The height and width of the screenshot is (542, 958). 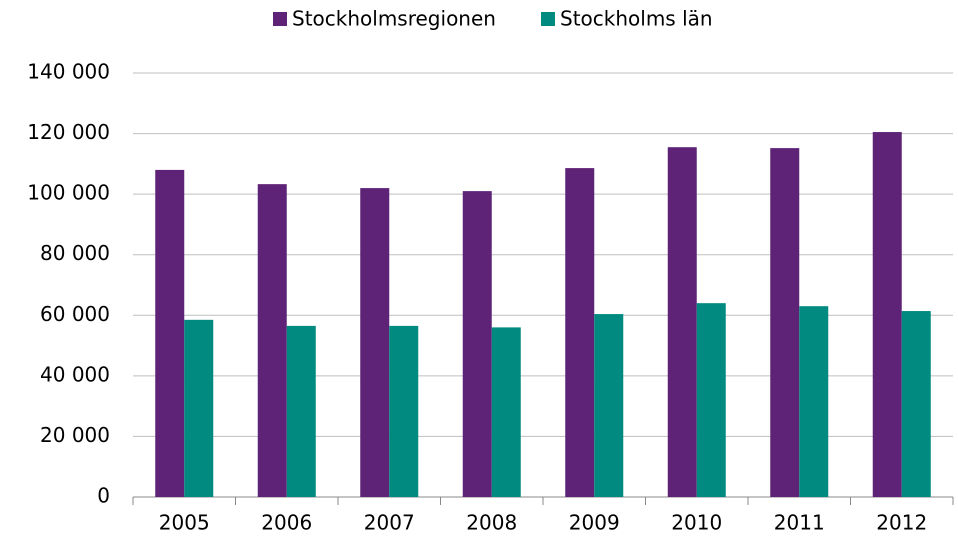 I want to click on legend-label: Stockholms län, so click(x=636, y=19).